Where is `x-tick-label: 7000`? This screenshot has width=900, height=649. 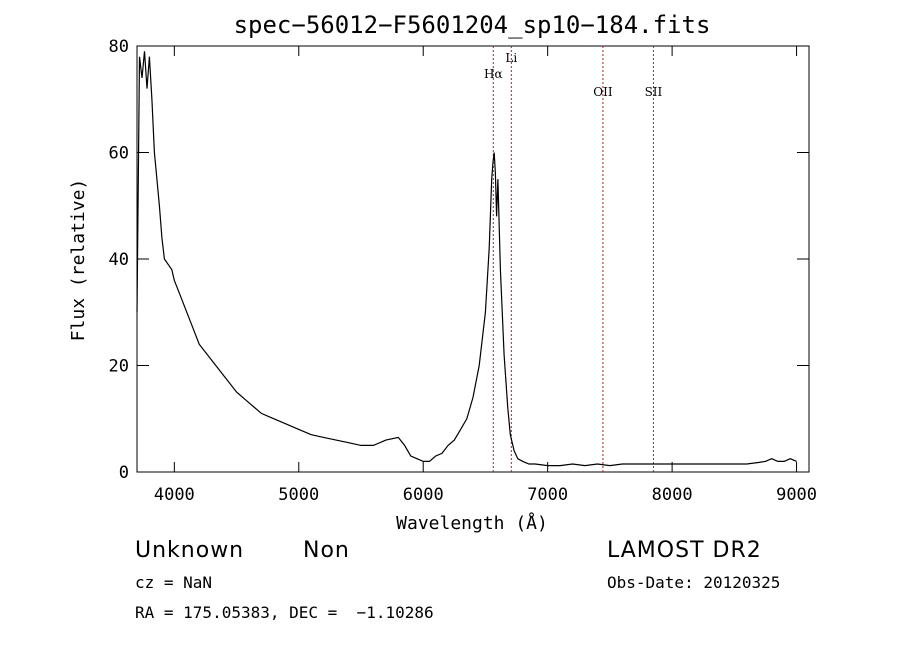 x-tick-label: 7000 is located at coordinates (547, 495).